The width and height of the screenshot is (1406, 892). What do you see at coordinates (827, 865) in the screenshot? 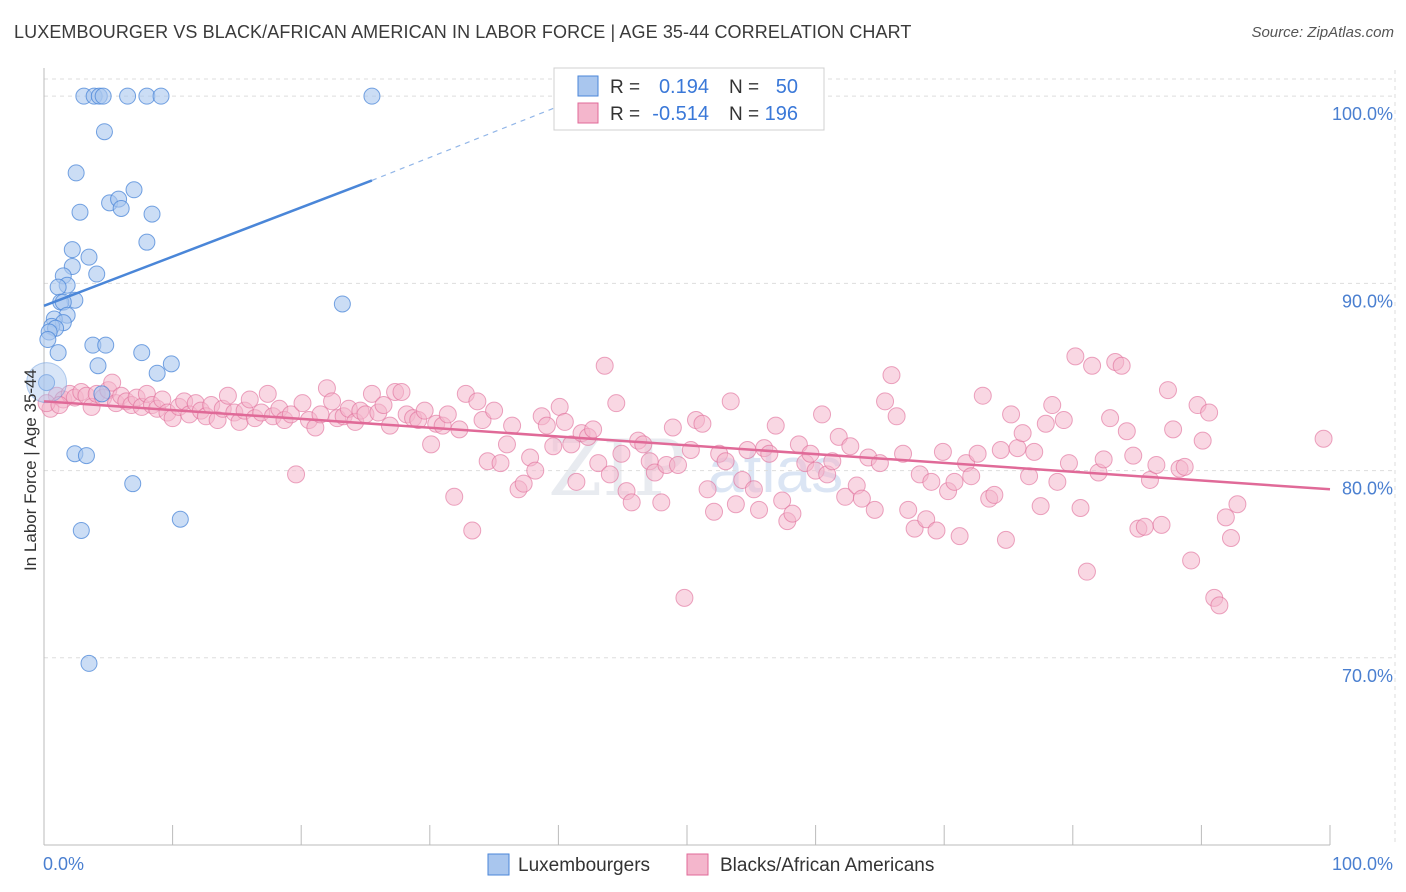
I see `legend-label-blacks: Blacks/African Americans` at bounding box center [827, 865].